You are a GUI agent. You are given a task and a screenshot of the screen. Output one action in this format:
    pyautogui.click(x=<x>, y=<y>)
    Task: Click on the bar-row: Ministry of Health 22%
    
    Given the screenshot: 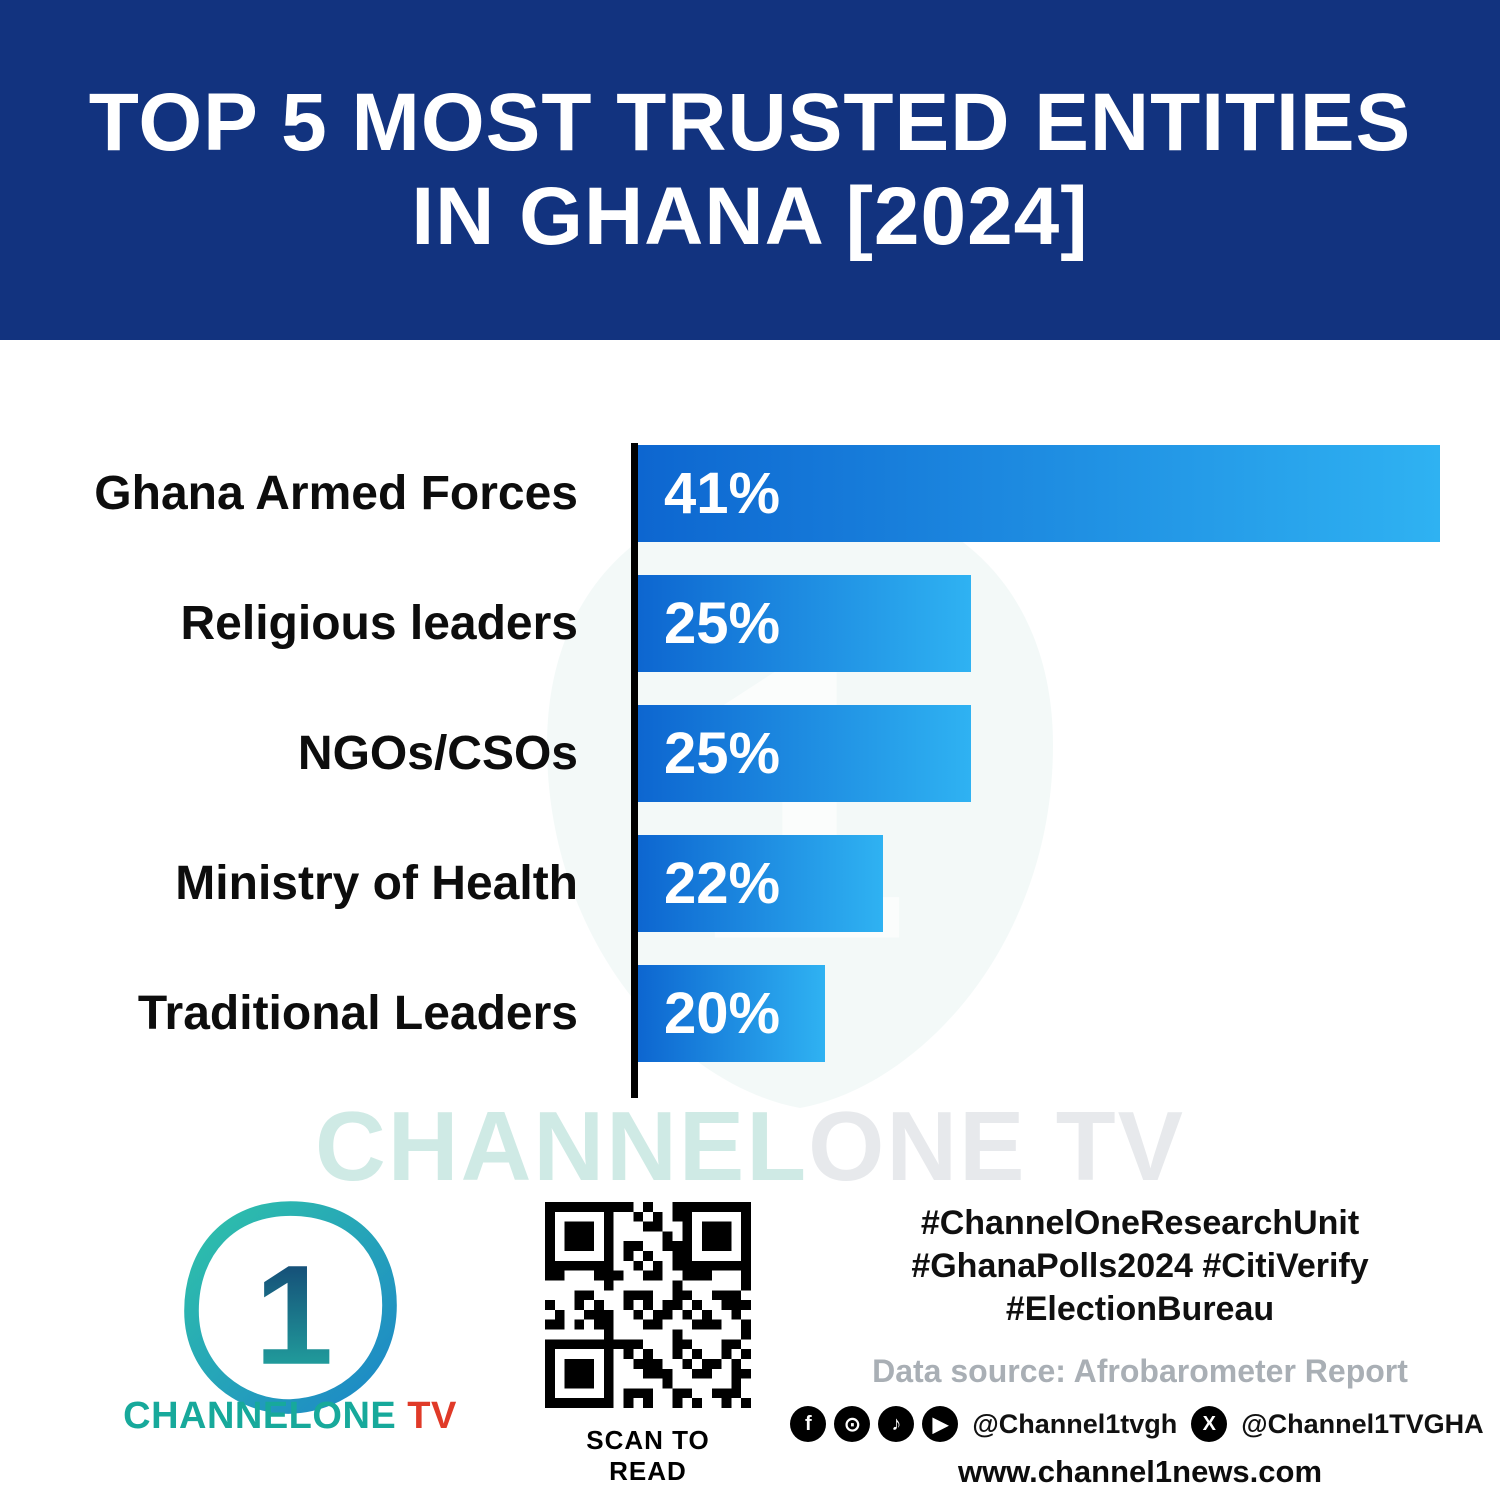 What is the action you would take?
    pyautogui.click(x=750, y=883)
    